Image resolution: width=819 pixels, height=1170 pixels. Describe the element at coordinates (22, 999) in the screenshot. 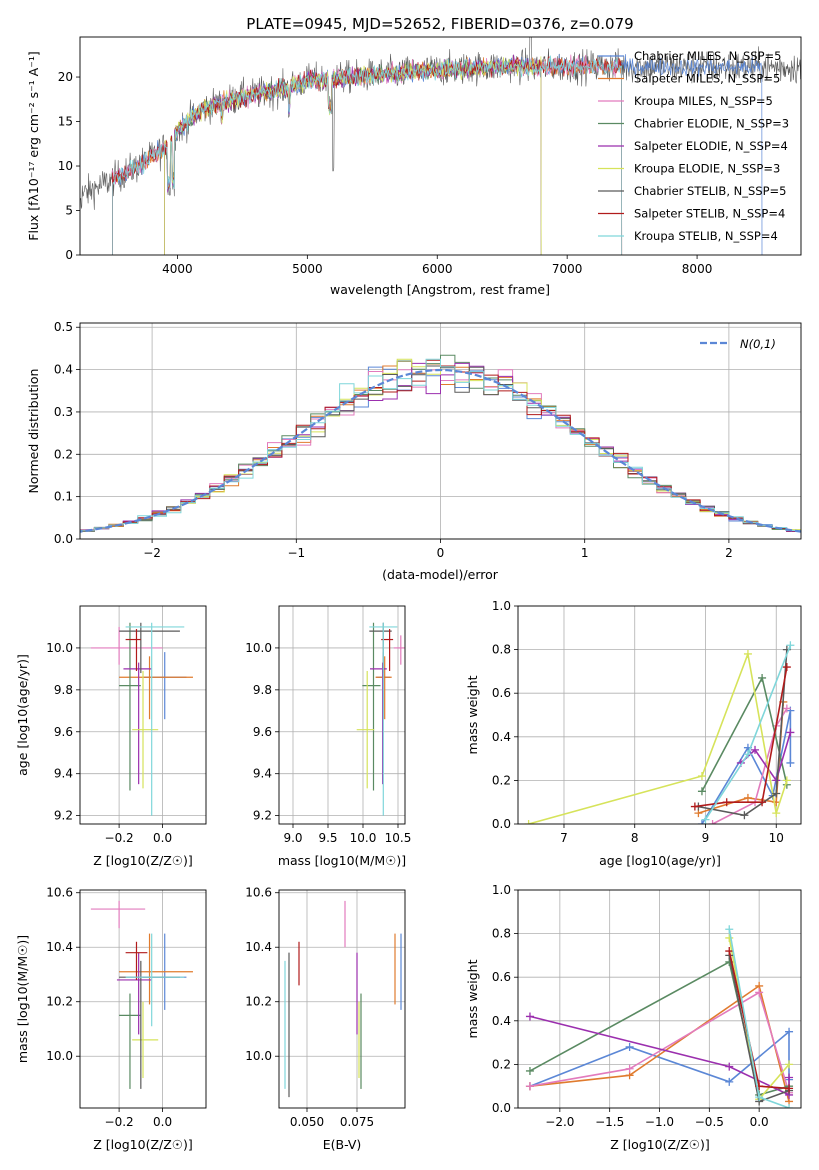

I see `mass-vs-Z-ylabel: mass [log10(M/M☉)]` at that location.